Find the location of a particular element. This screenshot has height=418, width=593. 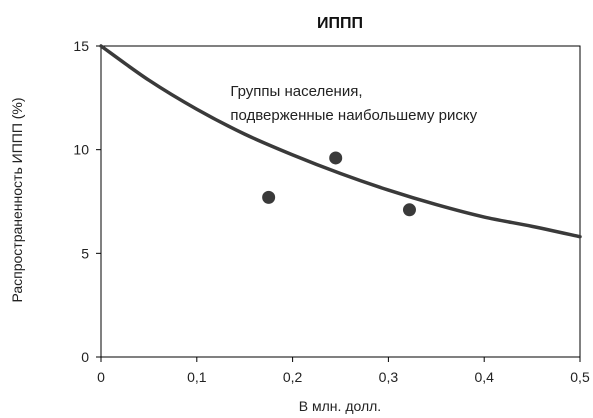

x-tick-label: 0,2 is located at coordinates (293, 377).